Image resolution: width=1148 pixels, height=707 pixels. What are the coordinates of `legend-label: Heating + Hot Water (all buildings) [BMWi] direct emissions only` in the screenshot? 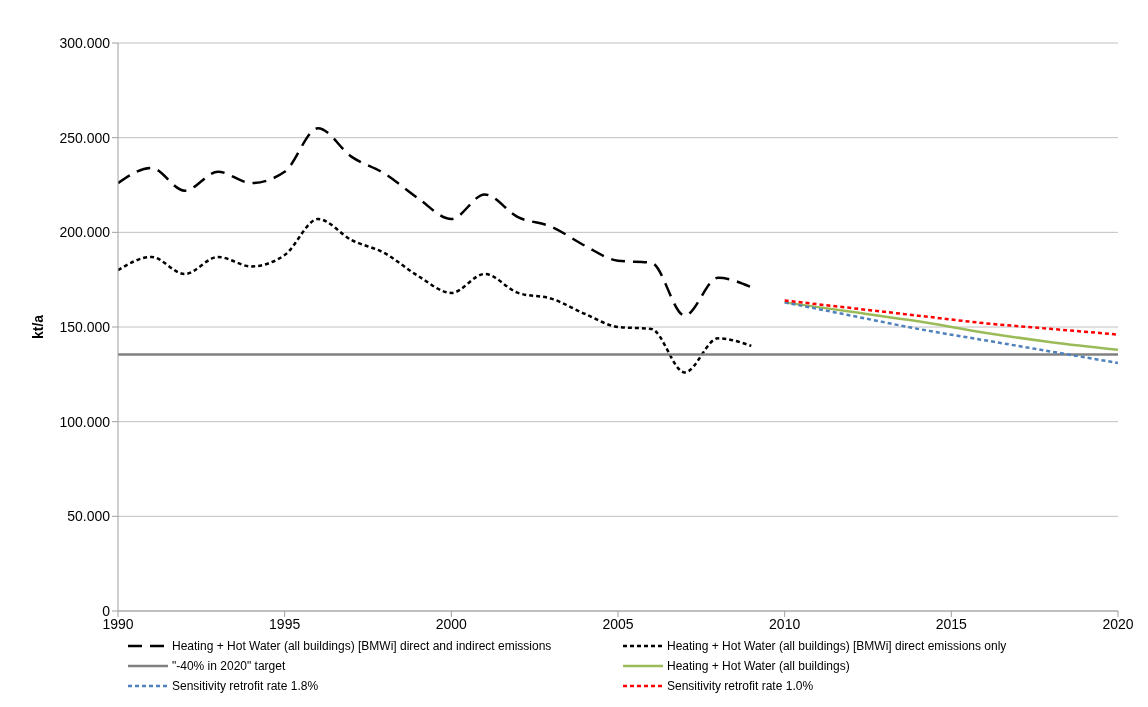 It's located at (837, 646).